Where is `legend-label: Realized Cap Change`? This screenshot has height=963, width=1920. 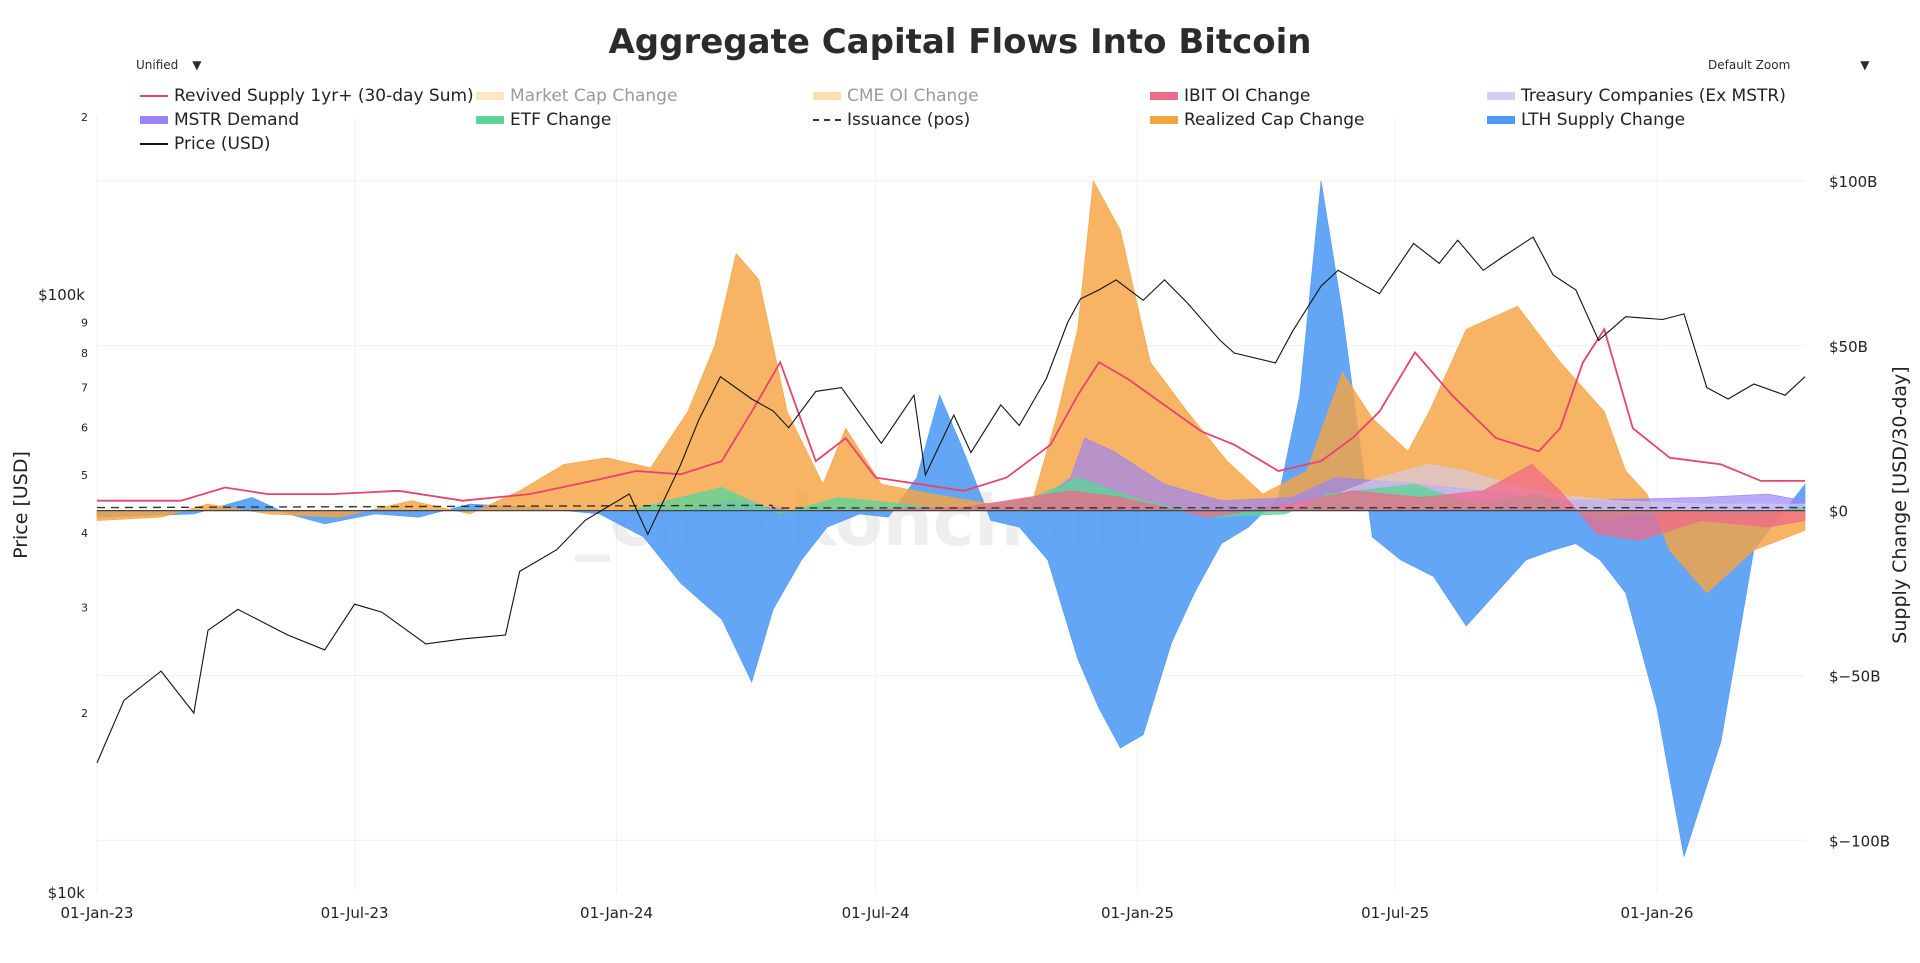 legend-label: Realized Cap Change is located at coordinates (1274, 120).